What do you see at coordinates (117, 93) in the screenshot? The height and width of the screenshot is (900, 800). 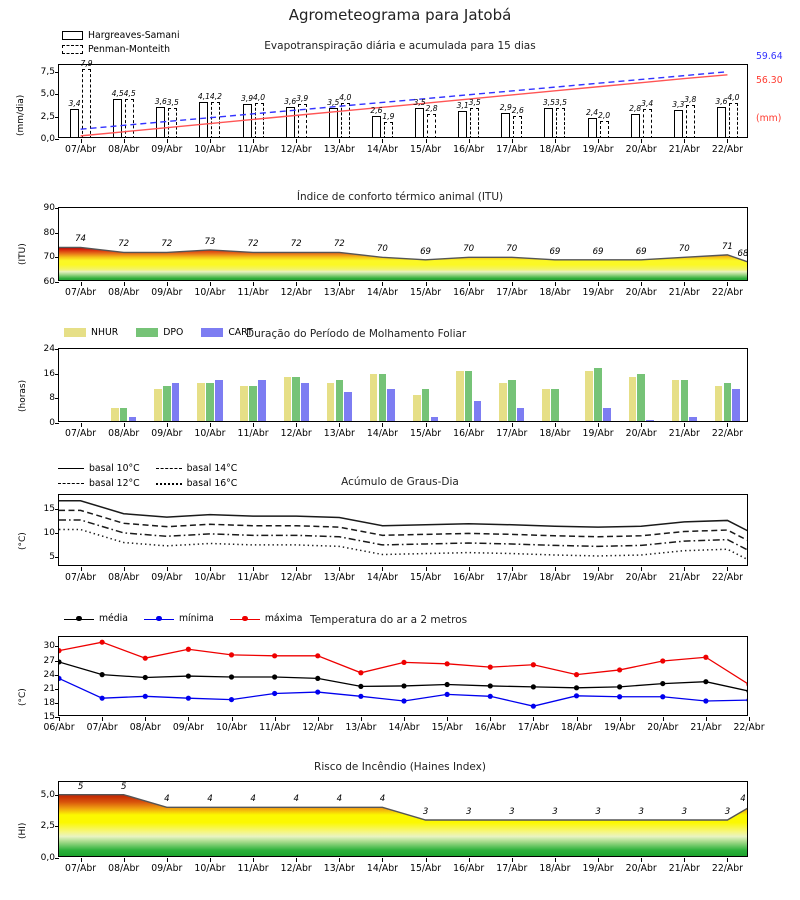 I see `bar-value-label: 4,5` at bounding box center [117, 93].